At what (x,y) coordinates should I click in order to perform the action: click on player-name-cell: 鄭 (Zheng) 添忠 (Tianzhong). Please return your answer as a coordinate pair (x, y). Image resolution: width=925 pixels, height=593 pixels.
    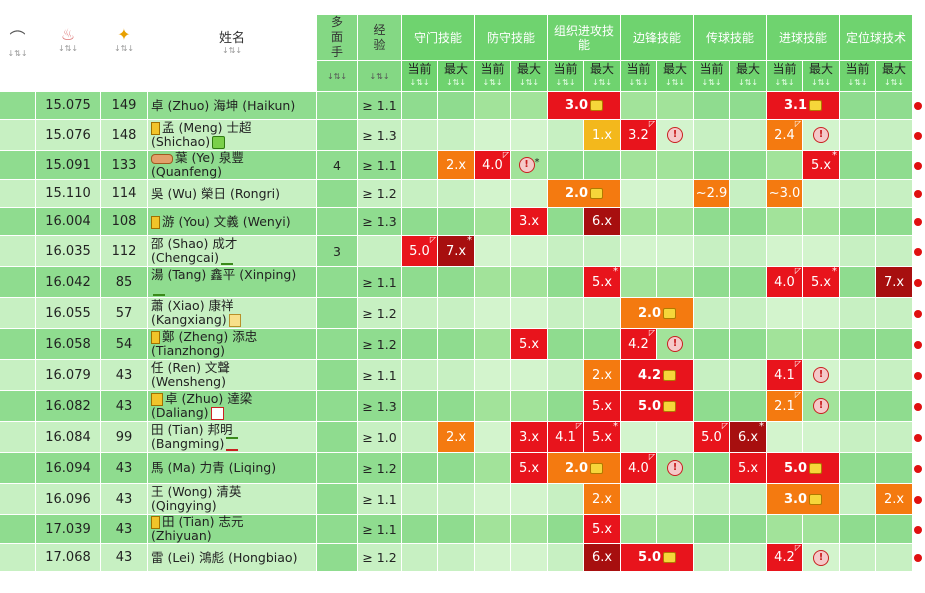
    Looking at the image, I should click on (232, 344).